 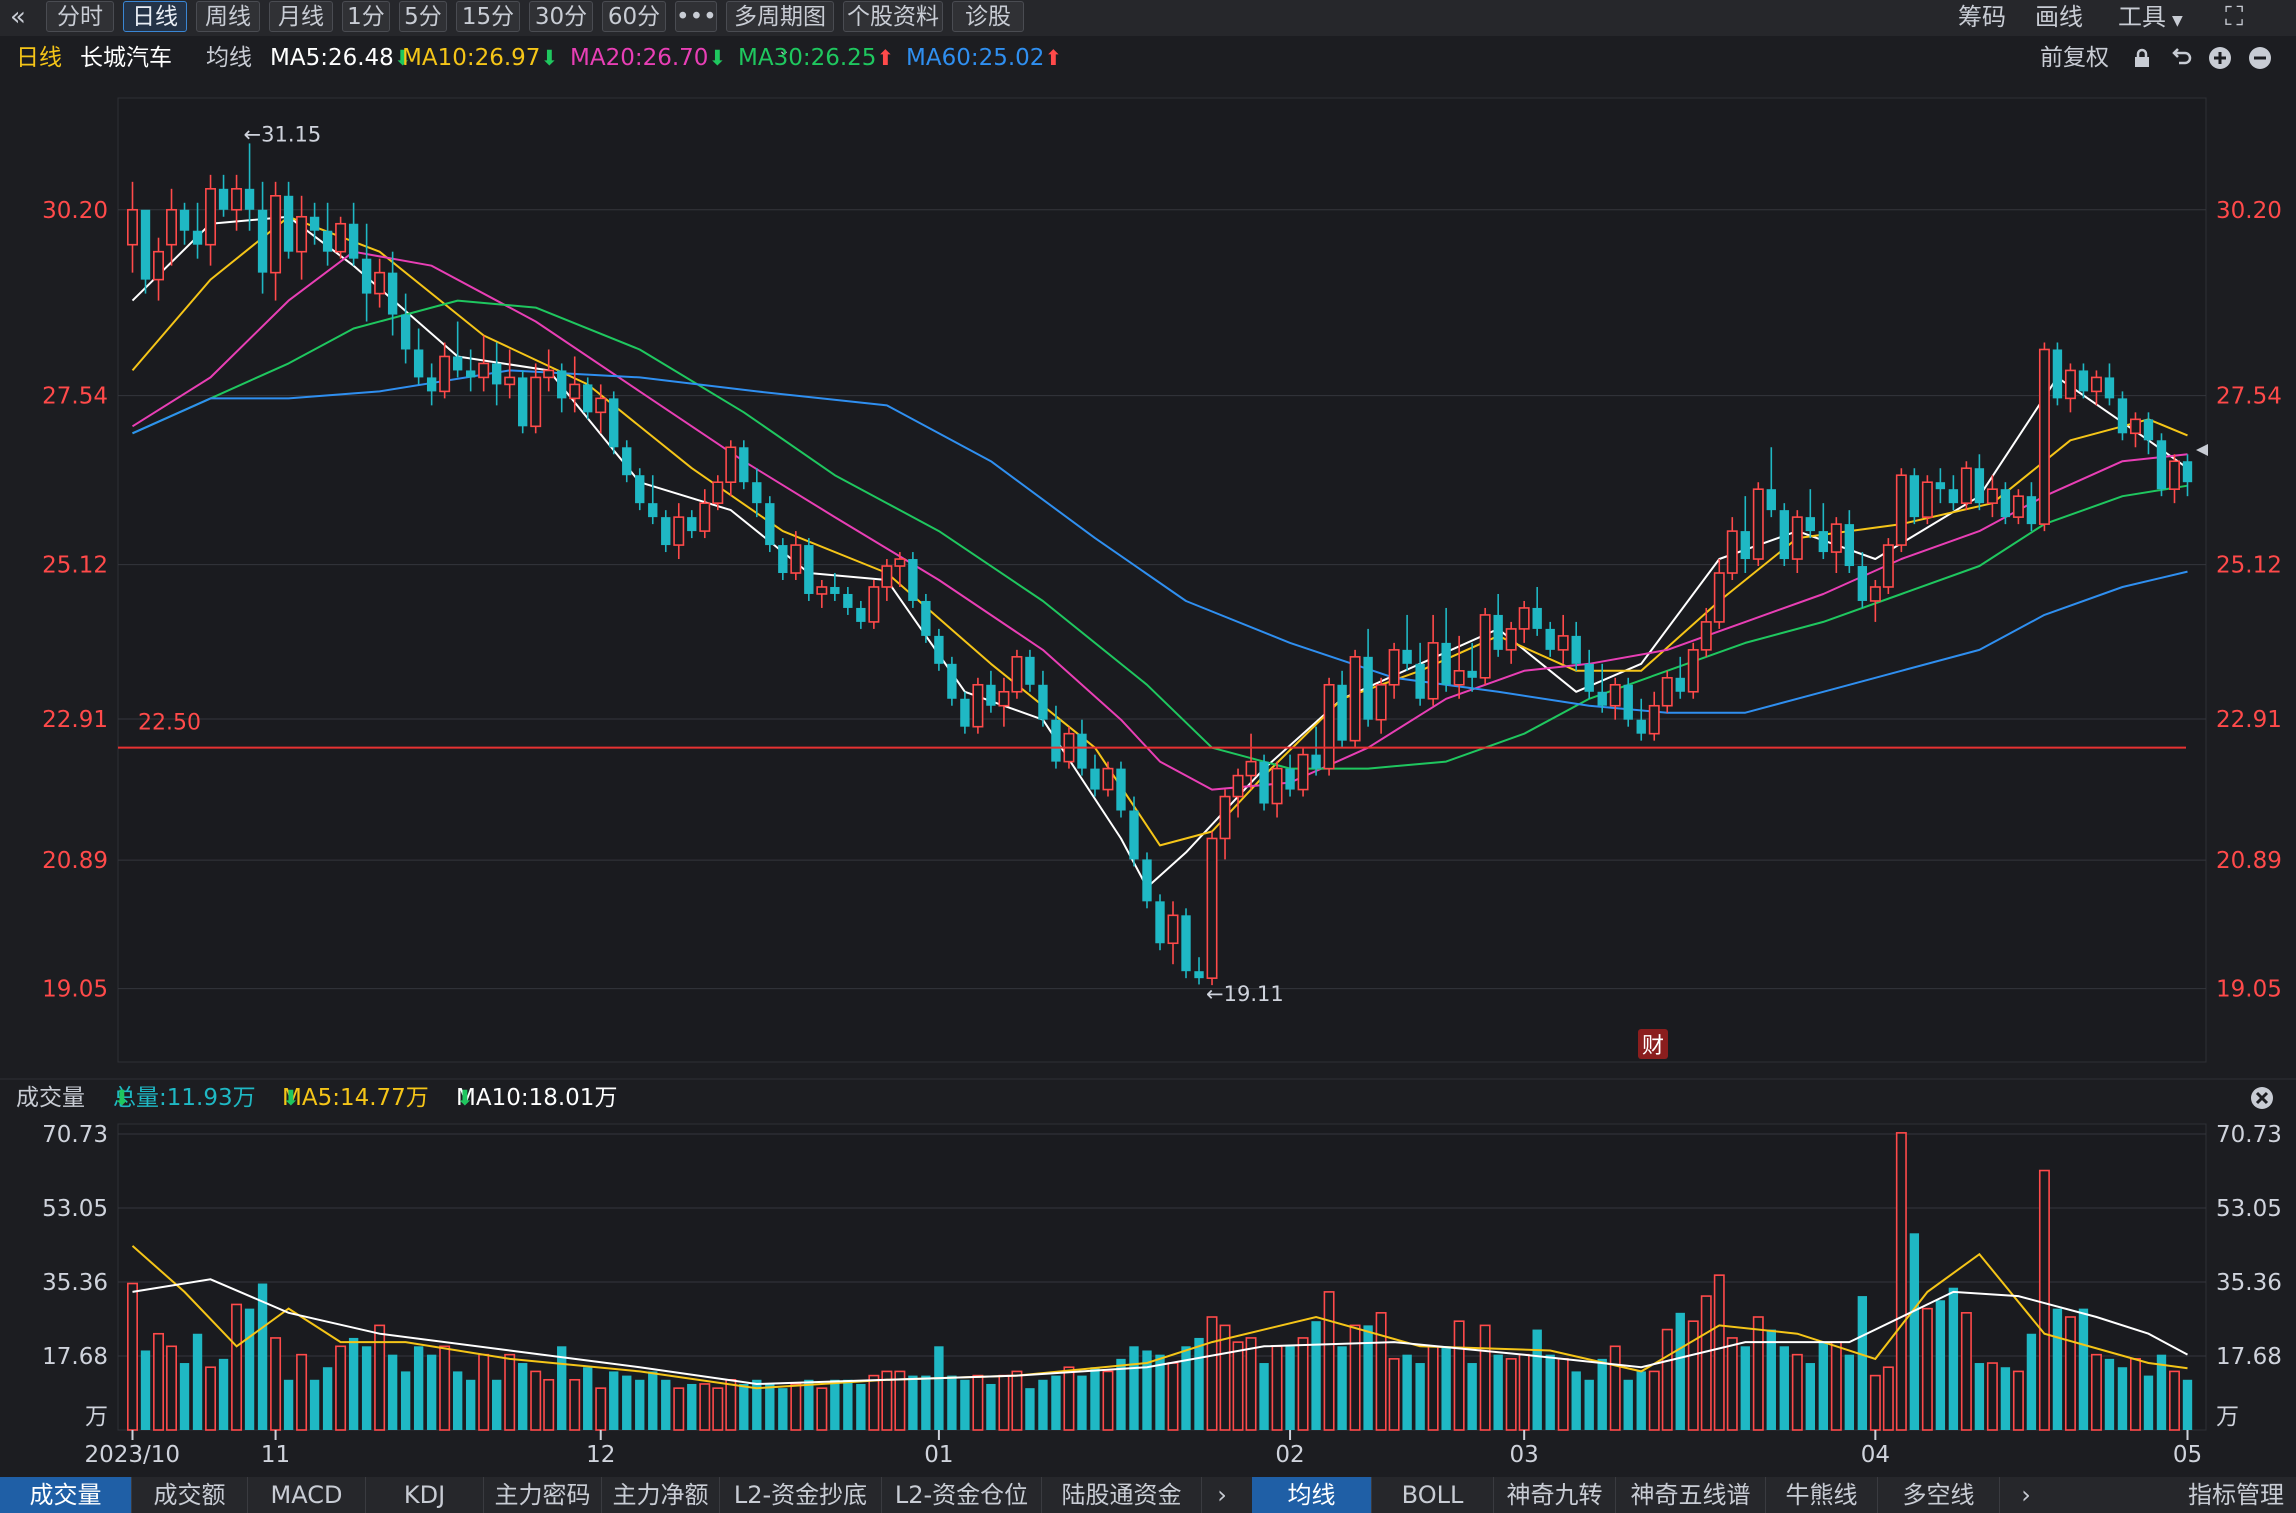 I want to click on indicator-tab-2: MACD, so click(x=307, y=1495).